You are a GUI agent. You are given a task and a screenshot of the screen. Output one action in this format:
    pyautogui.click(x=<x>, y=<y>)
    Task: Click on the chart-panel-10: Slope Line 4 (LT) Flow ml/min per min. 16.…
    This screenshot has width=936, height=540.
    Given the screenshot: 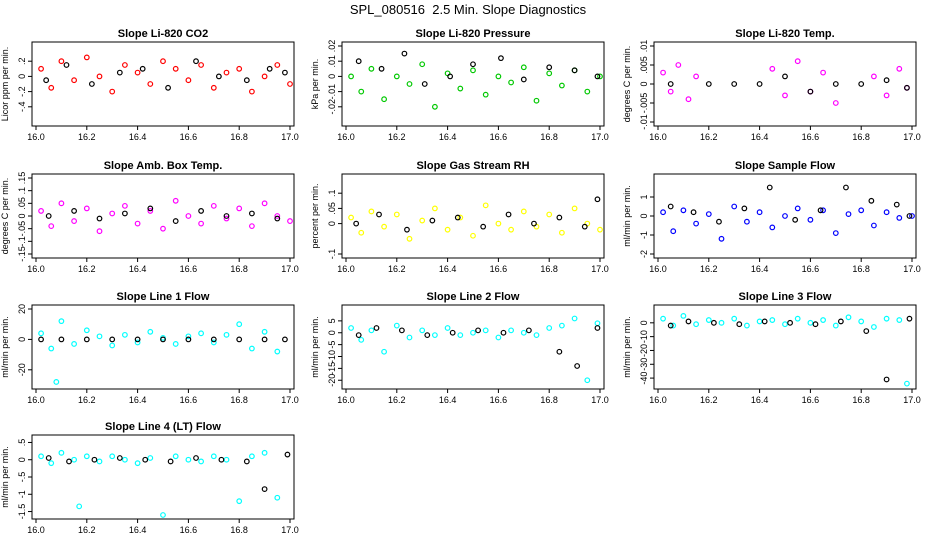 What is the action you would take?
    pyautogui.click(x=149, y=478)
    